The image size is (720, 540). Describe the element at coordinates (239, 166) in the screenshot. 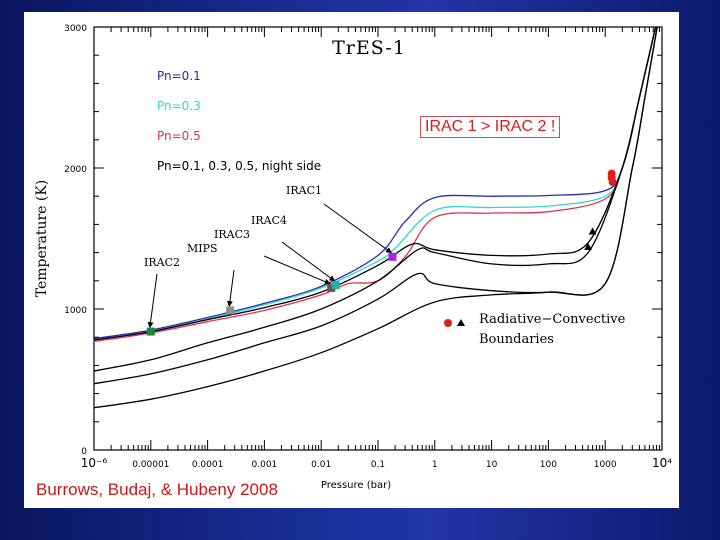

I see `legend-entry-3: Pn=0.1, 0.3, 0.5, night side` at that location.